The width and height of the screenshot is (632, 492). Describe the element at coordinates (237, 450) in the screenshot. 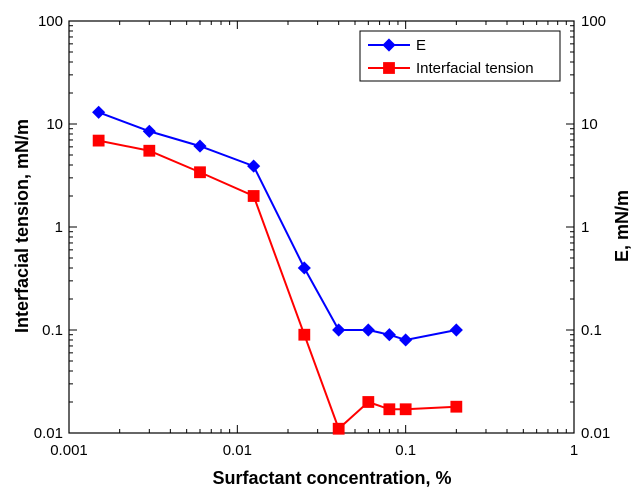

I see `x-tick-label: 0.01` at that location.